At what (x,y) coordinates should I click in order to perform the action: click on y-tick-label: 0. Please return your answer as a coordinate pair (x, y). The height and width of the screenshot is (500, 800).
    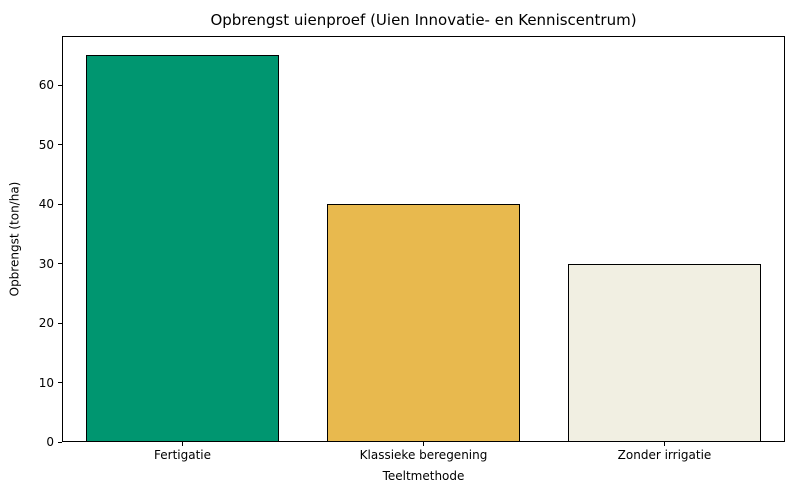
    Looking at the image, I should click on (50, 442).